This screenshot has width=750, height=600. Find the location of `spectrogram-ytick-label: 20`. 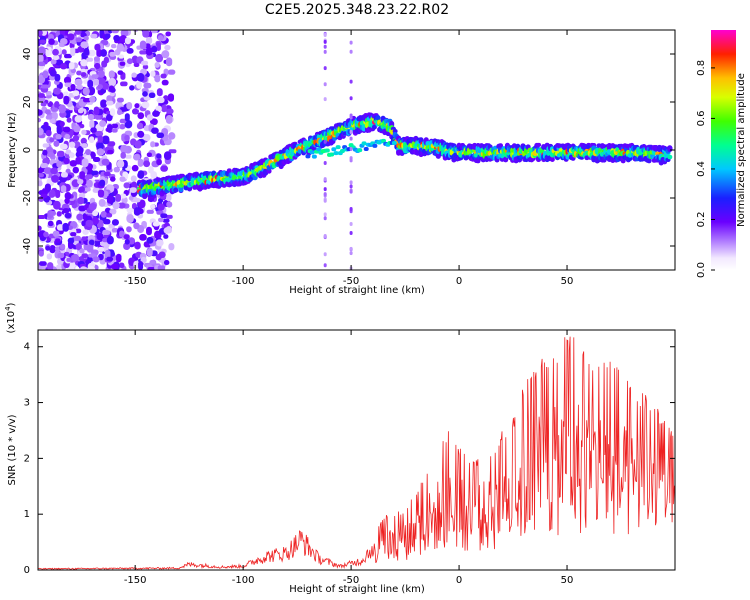

spectrogram-ytick-label: 20 is located at coordinates (27, 102).